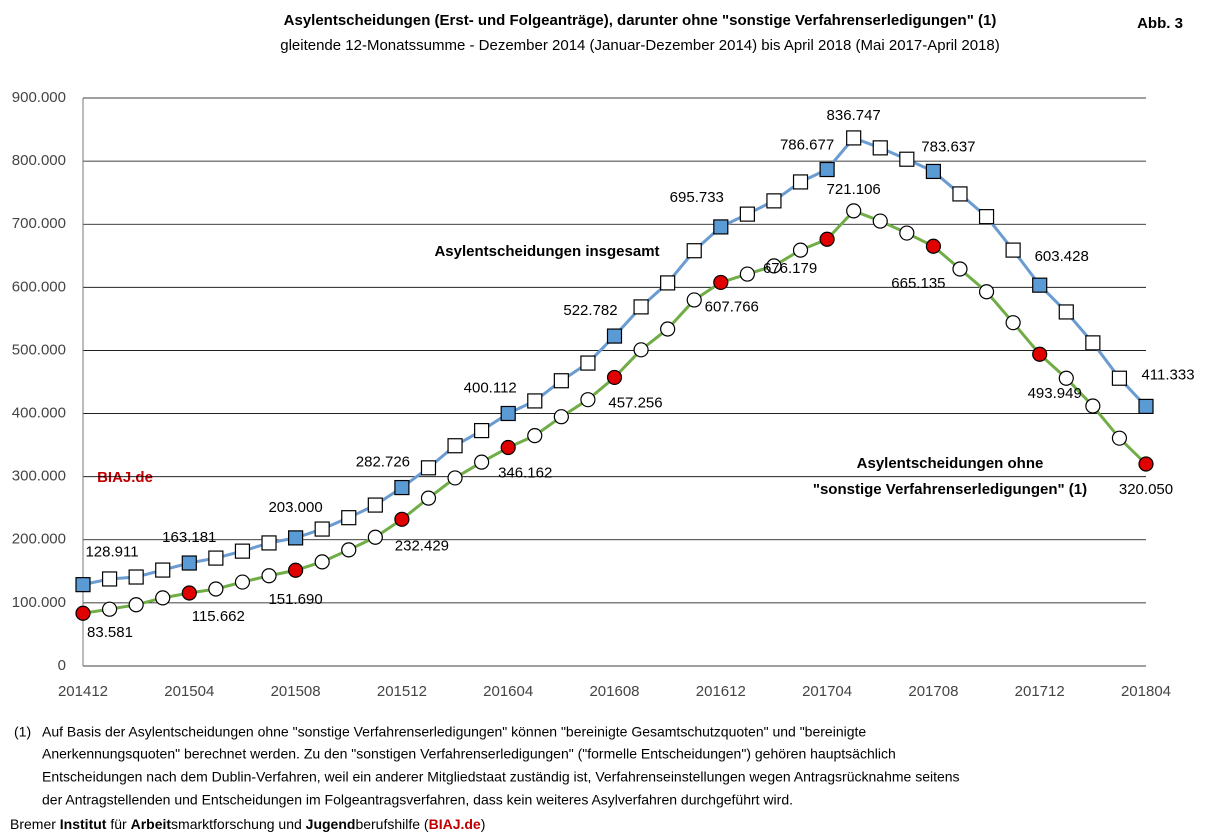 The image size is (1213, 838). I want to click on data-label: 603.428, so click(1062, 256).